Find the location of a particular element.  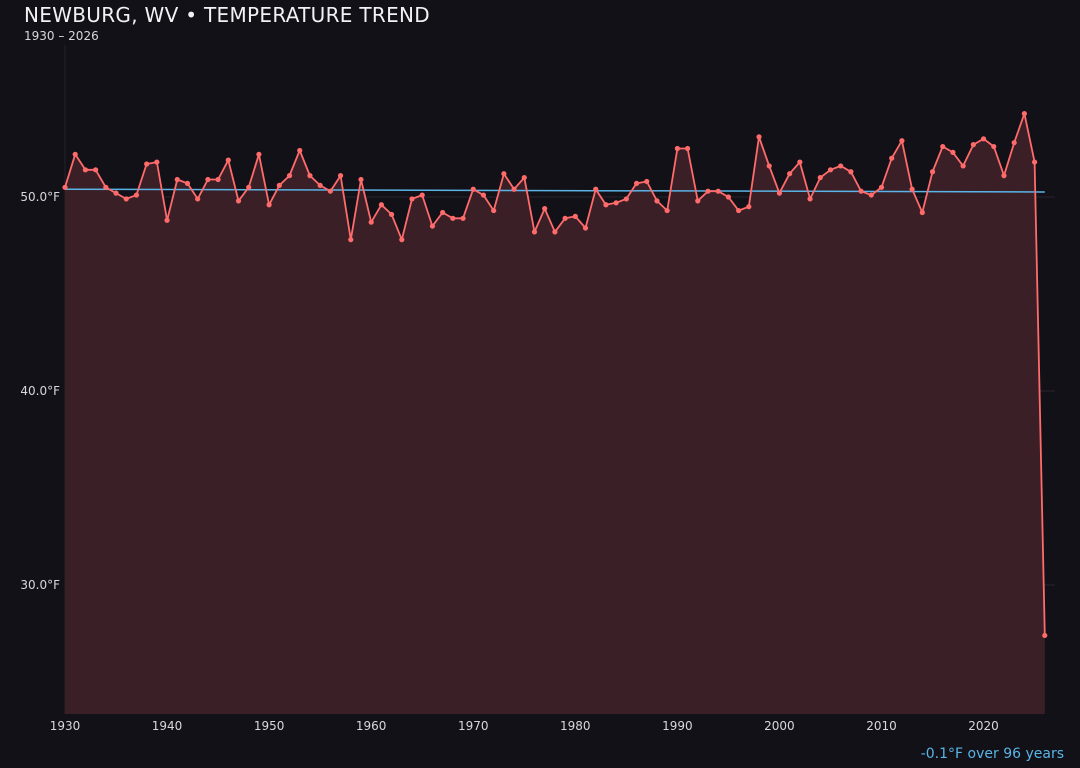

x-tick-label: 1950 is located at coordinates (269, 726).